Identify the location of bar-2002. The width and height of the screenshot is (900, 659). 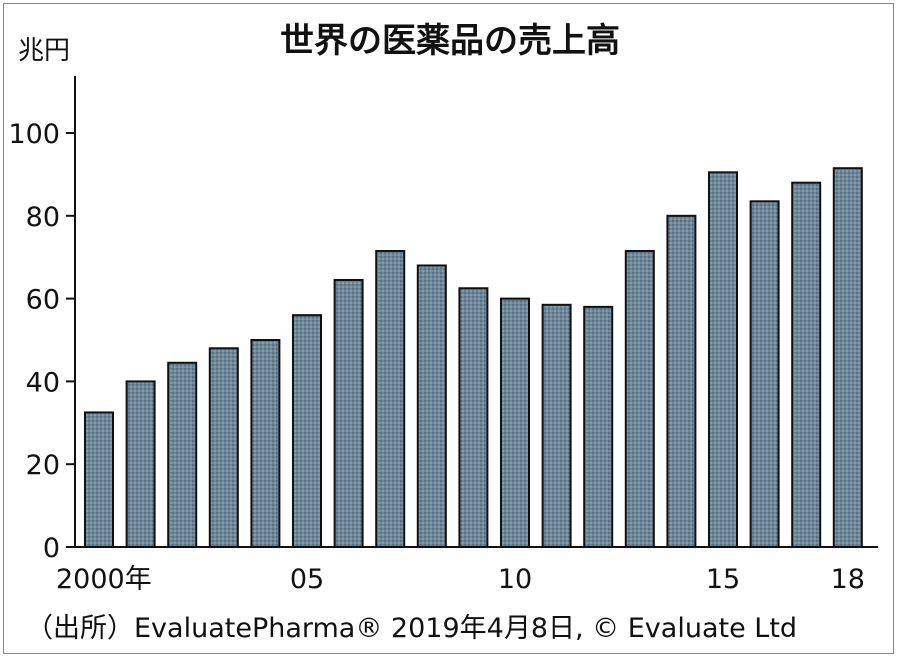
(182, 454).